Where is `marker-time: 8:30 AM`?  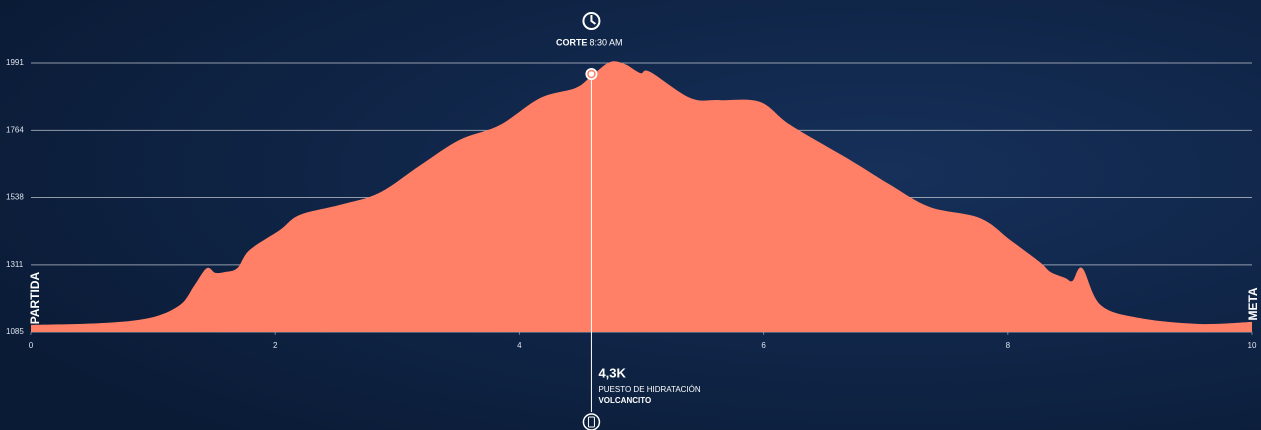 marker-time: 8:30 AM is located at coordinates (605, 42).